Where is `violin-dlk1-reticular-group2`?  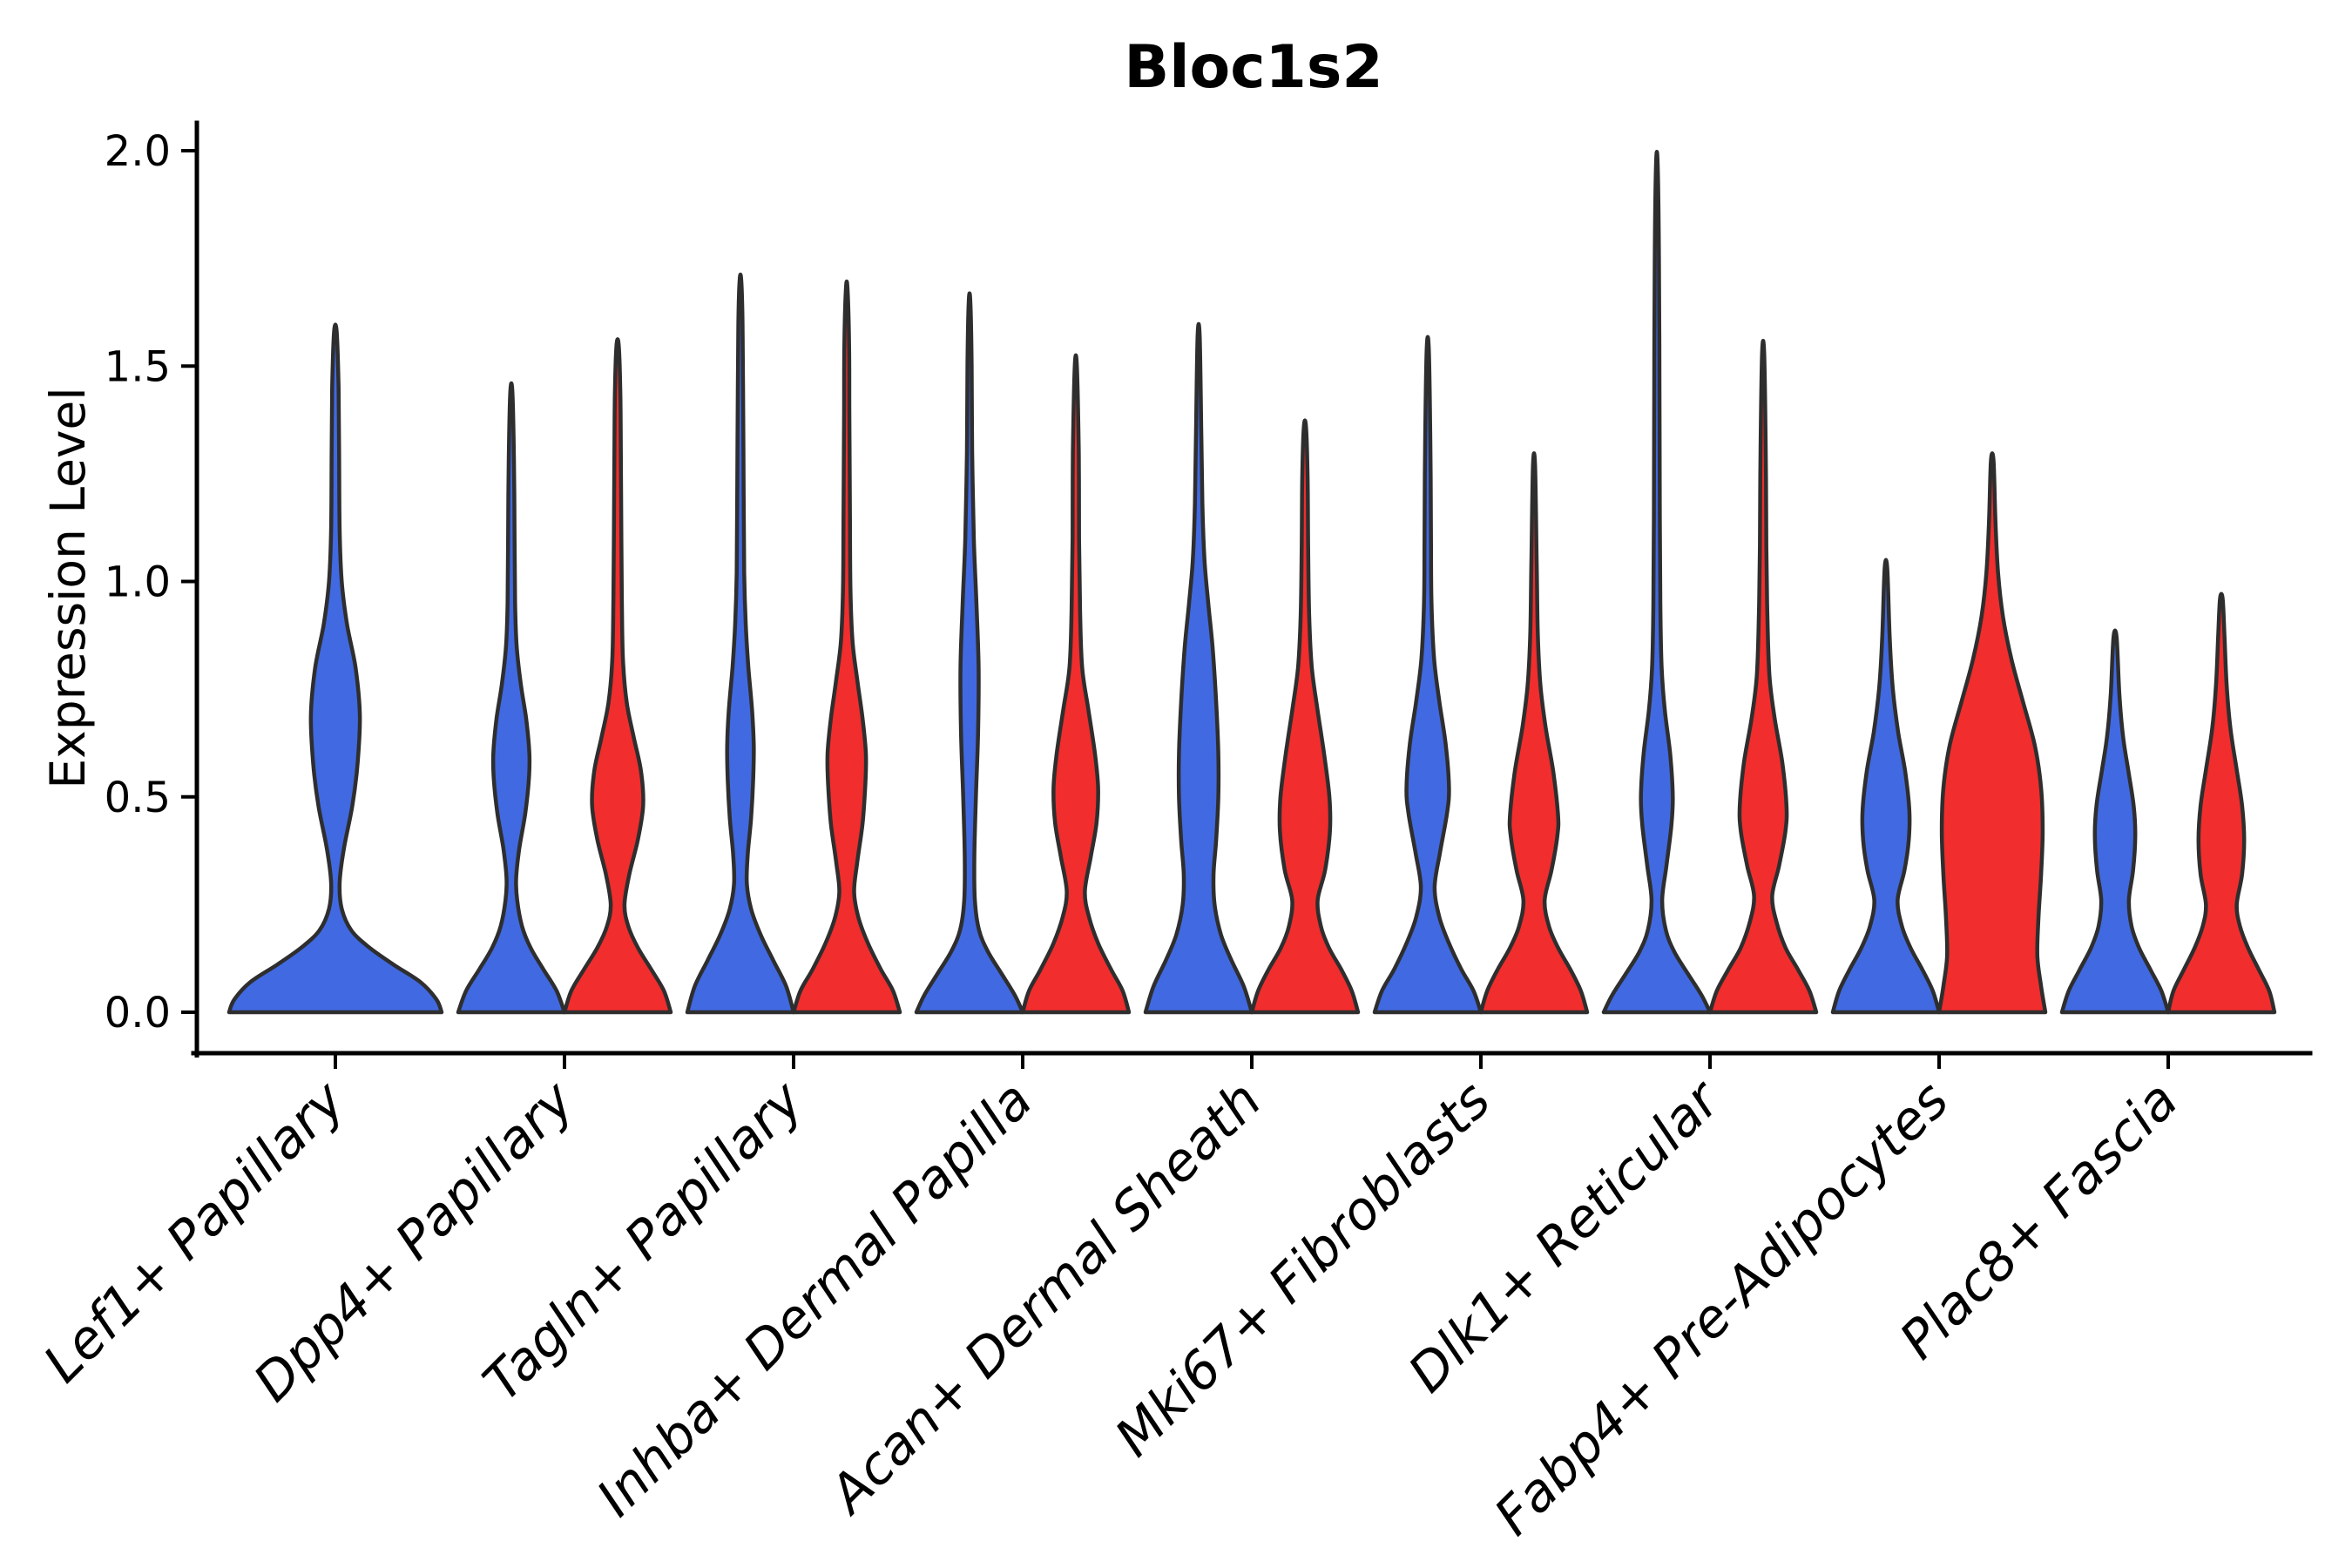
violin-dlk1-reticular-group2 is located at coordinates (1763, 677).